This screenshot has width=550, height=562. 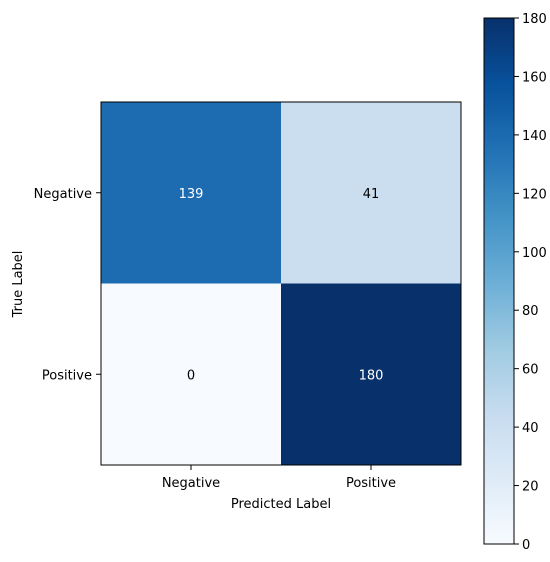 What do you see at coordinates (530, 282) in the screenshot?
I see `colorbar-ticks: 0 20 40 60 80 100 120 140 160 180` at bounding box center [530, 282].